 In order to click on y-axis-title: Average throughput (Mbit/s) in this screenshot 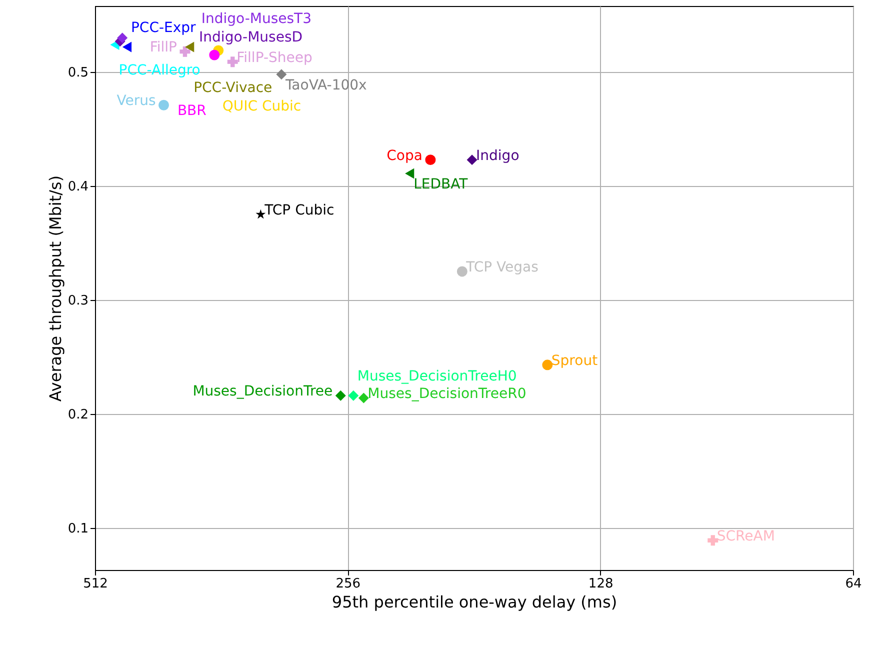, I will do `click(55, 288)`.